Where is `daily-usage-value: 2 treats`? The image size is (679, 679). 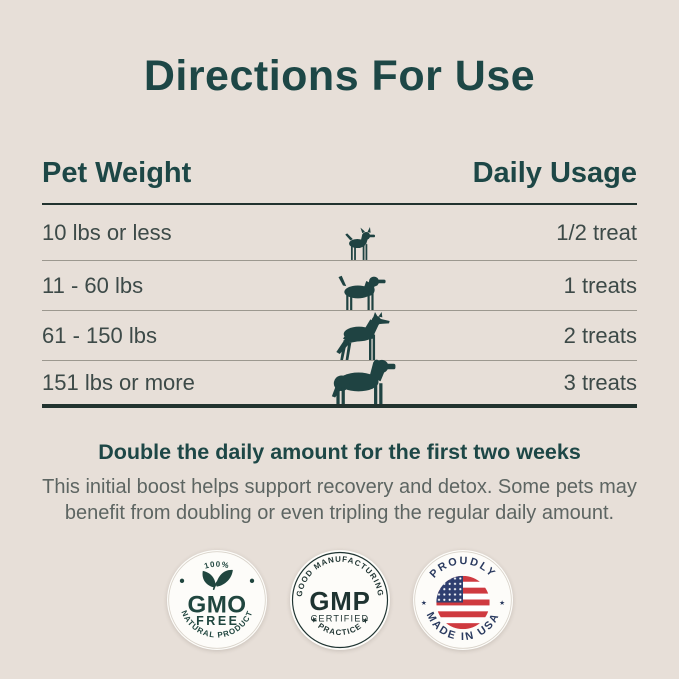
daily-usage-value: 2 treats is located at coordinates (600, 335).